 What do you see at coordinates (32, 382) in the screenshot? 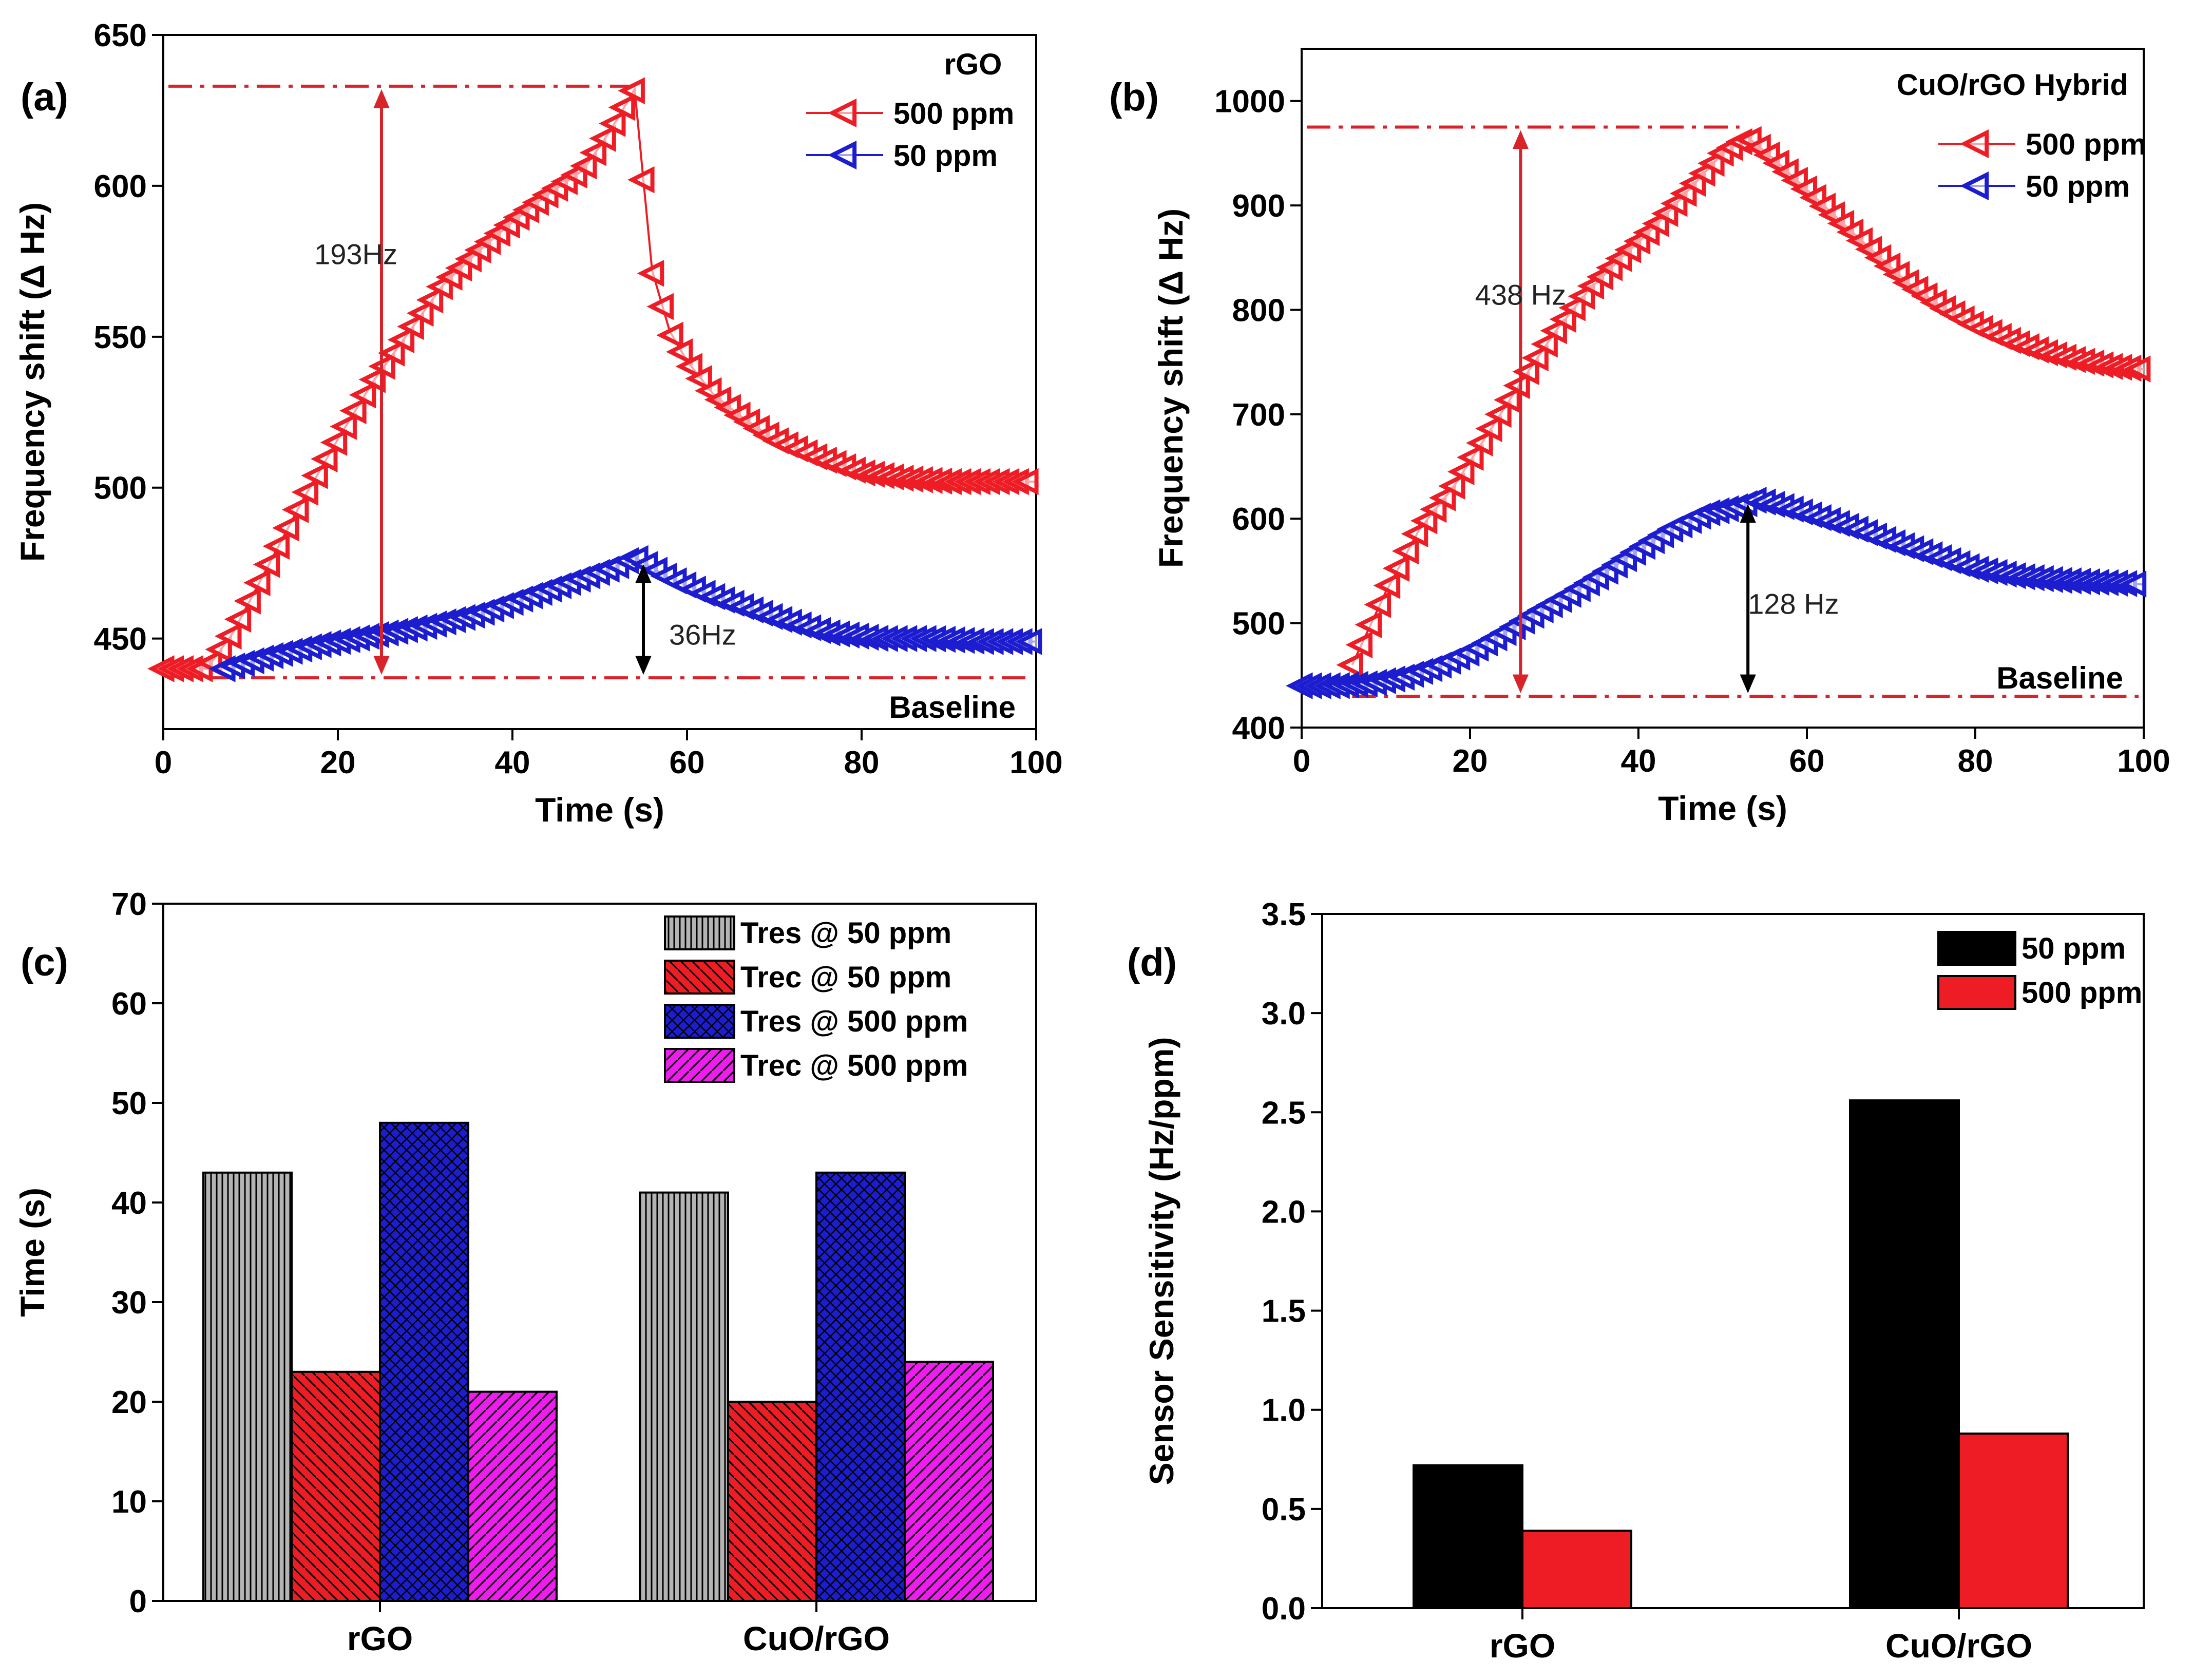
I see `y-axis-title: Frequency shift (Δ Hz)` at bounding box center [32, 382].